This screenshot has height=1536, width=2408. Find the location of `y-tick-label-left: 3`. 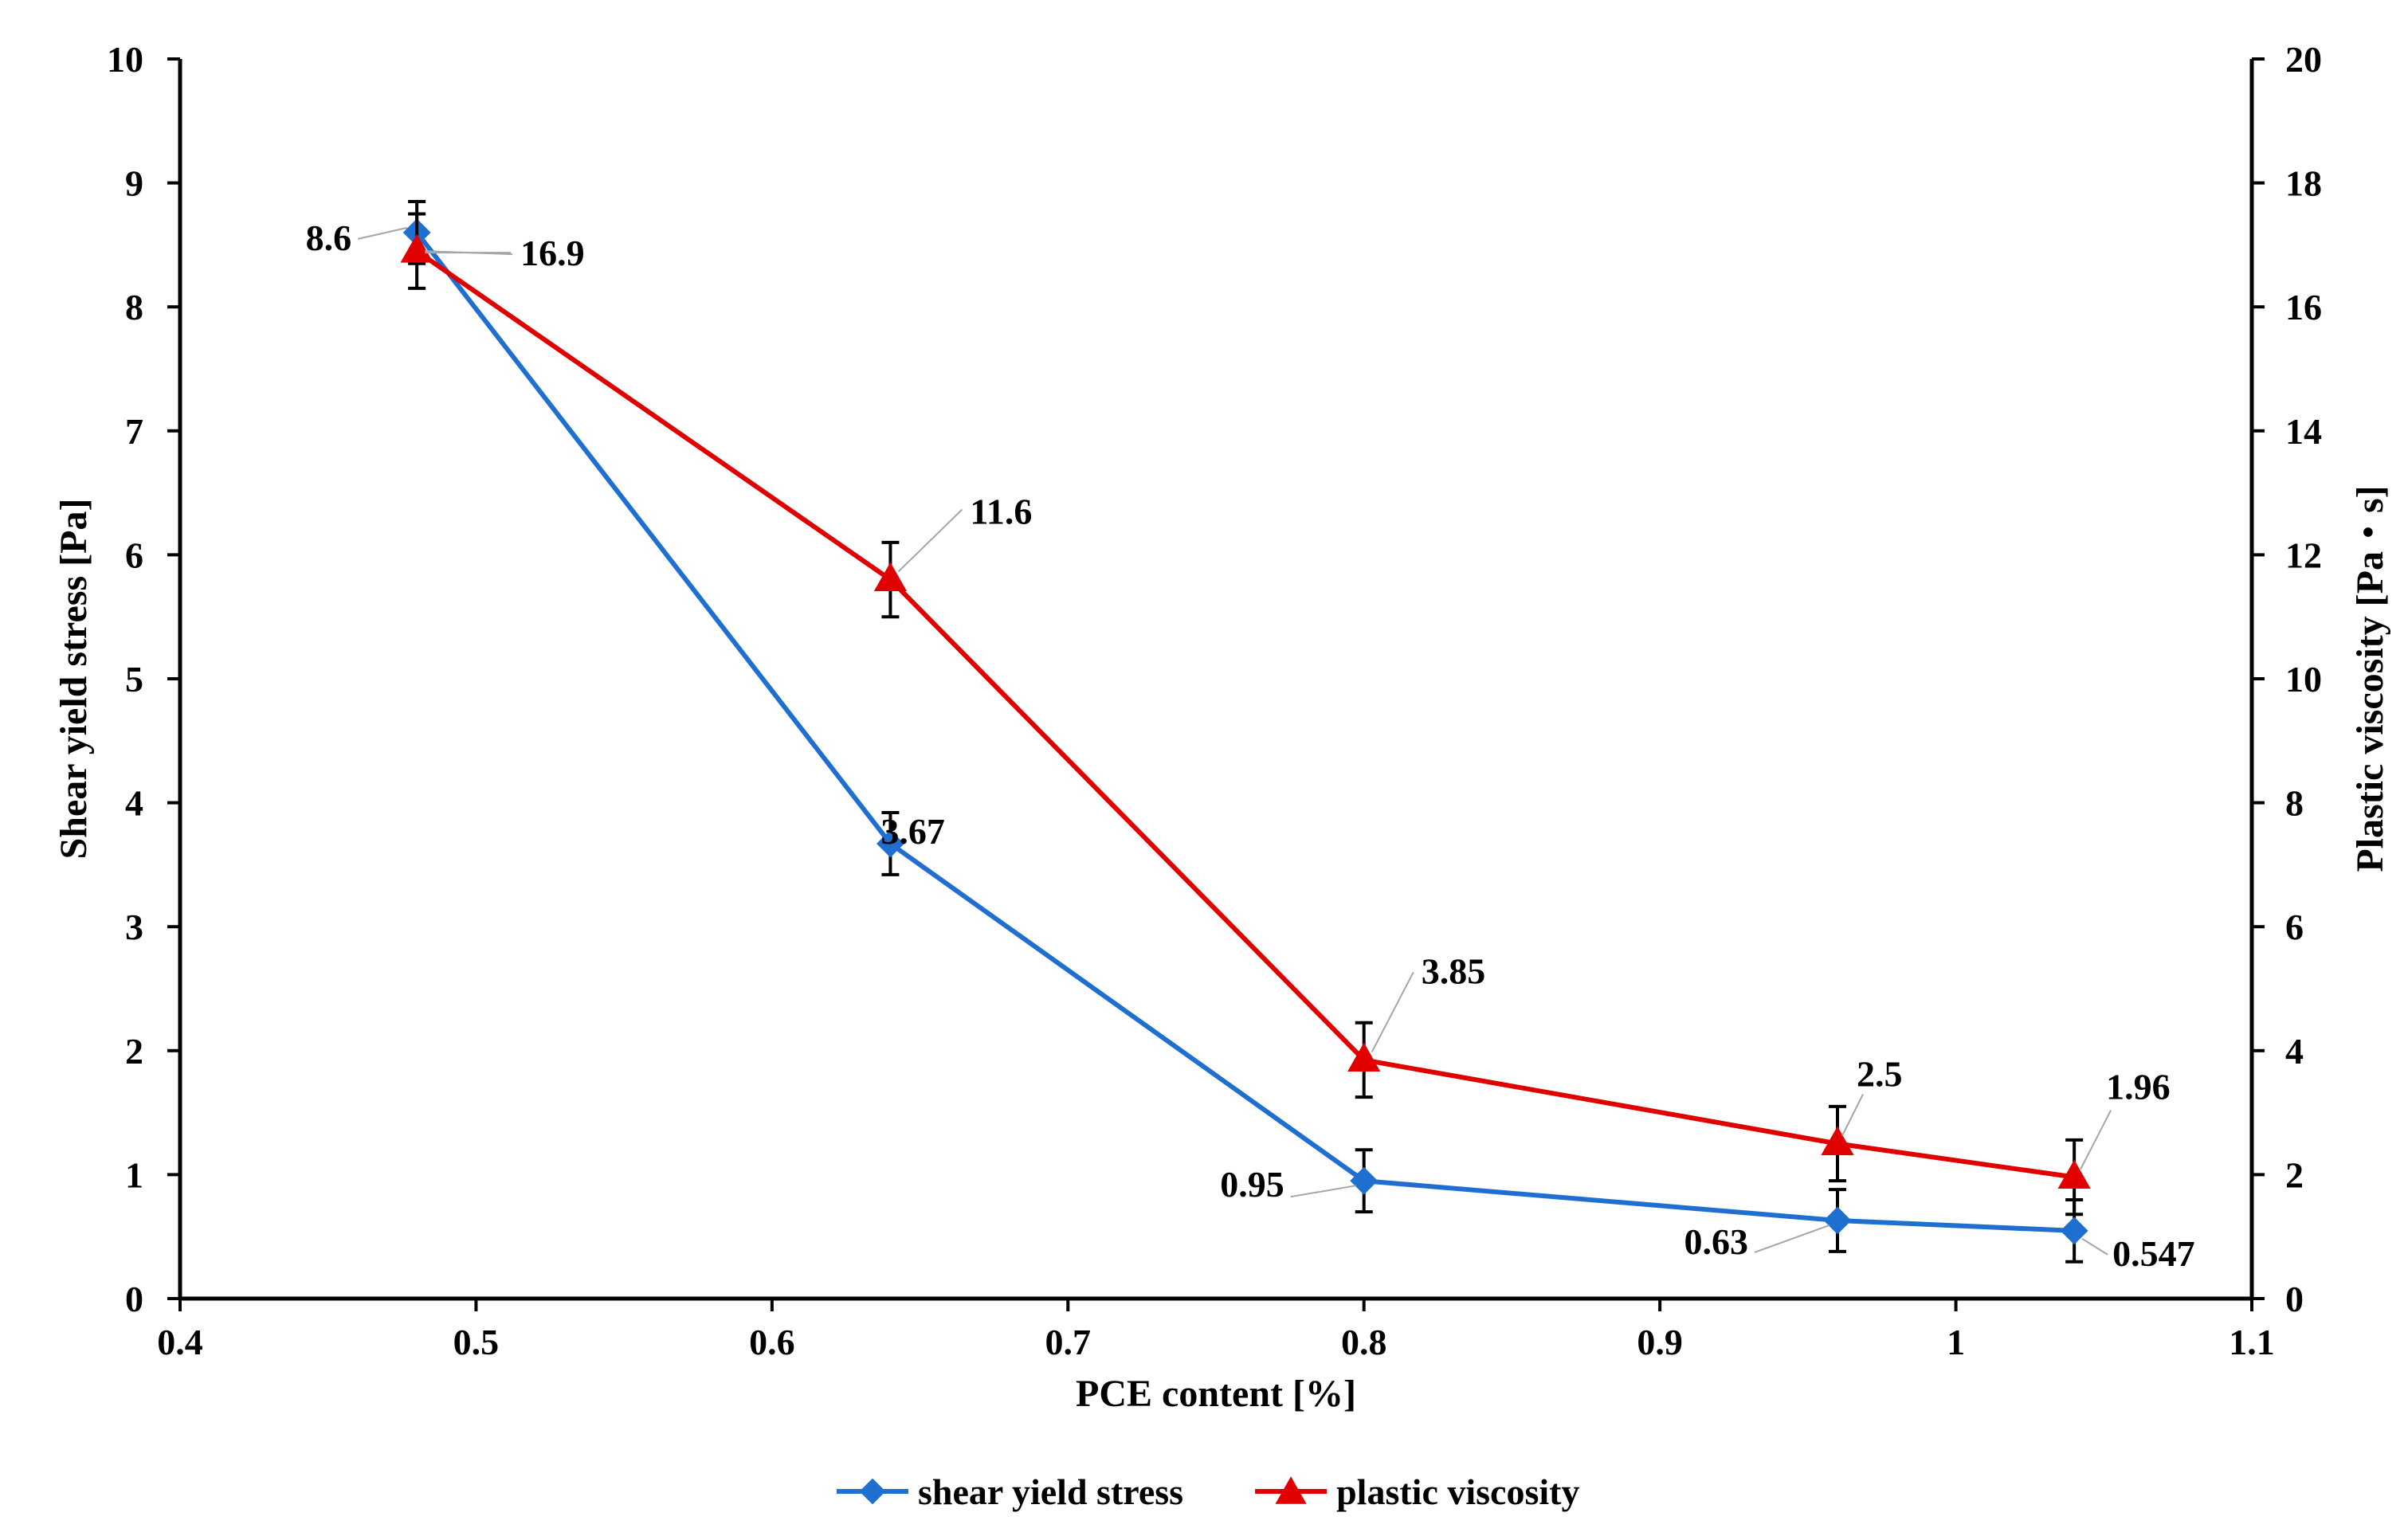

y-tick-label-left: 3 is located at coordinates (134, 927).